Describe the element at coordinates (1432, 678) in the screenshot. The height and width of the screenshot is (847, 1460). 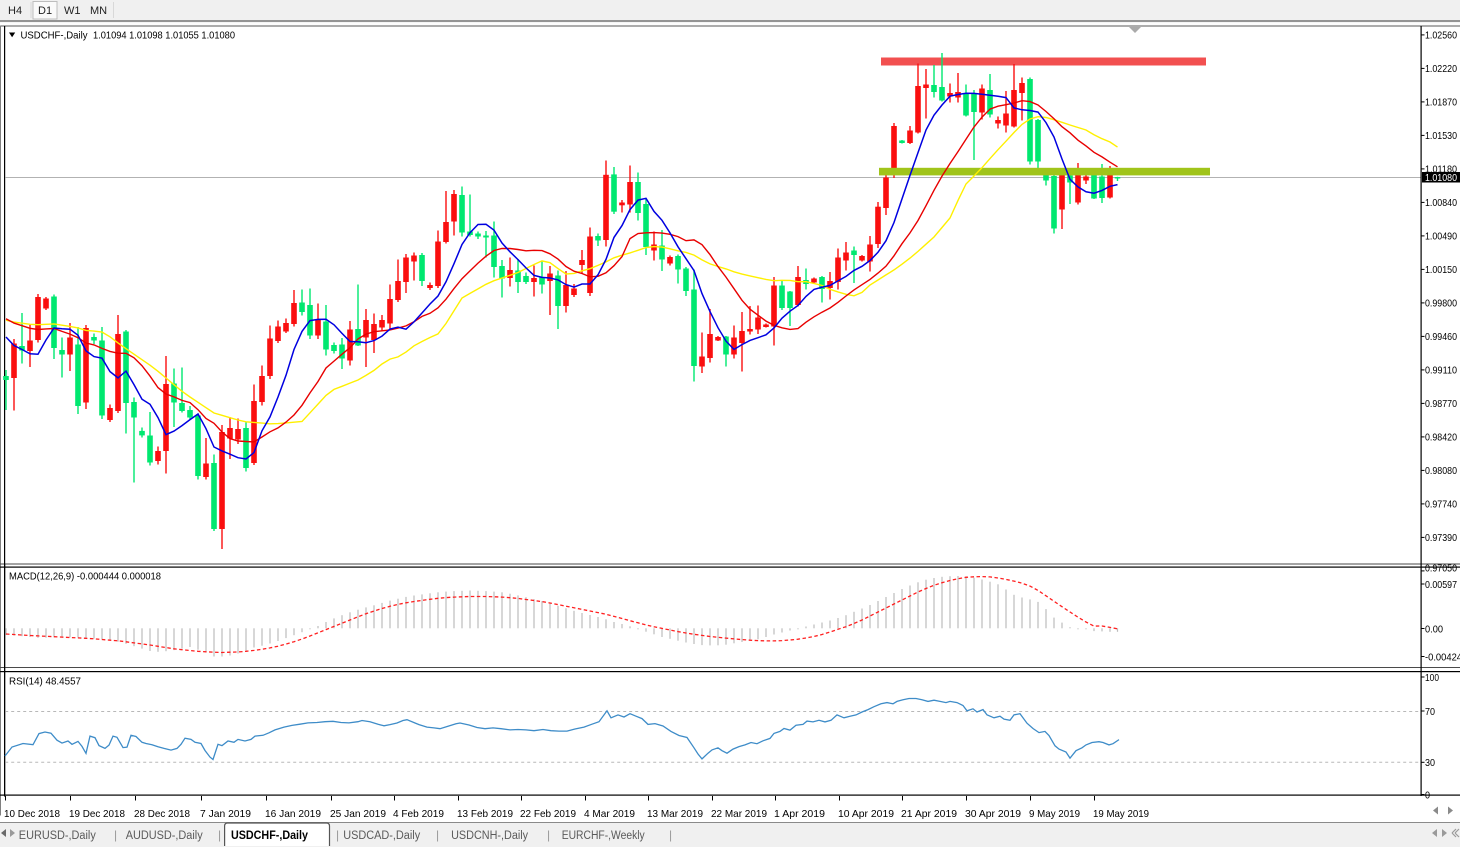
I see `svg-text: 100` at that location.